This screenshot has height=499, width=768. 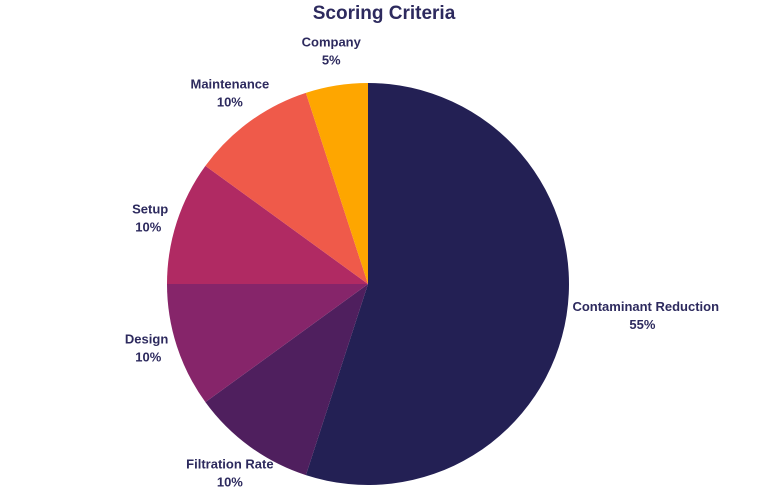 What do you see at coordinates (642, 324) in the screenshot?
I see `slice-value-label: 55%` at bounding box center [642, 324].